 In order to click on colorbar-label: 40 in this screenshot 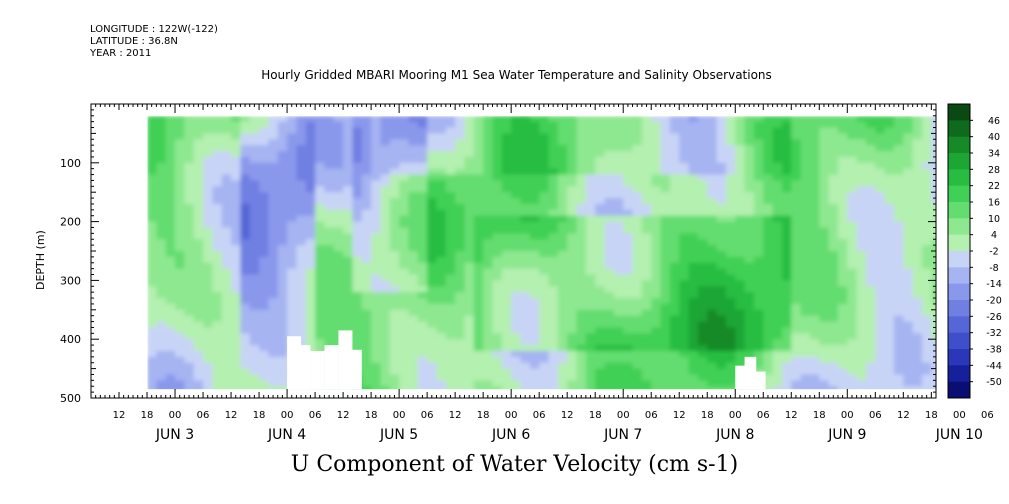, I will do `click(994, 137)`.